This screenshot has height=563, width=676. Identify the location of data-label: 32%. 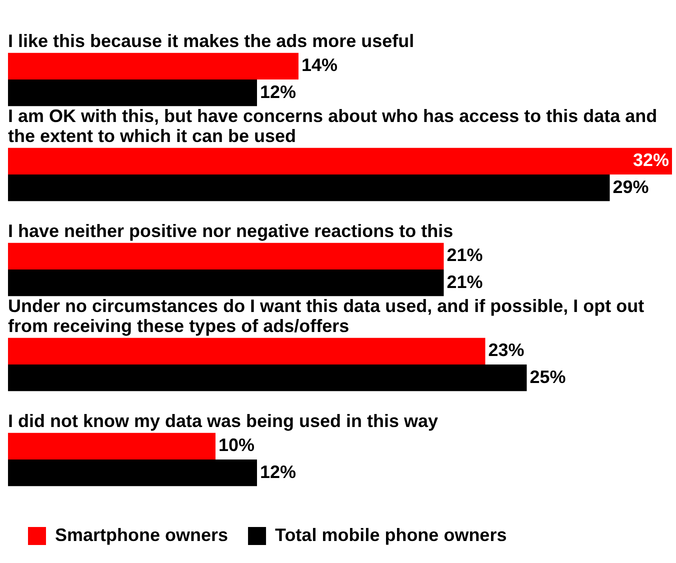
(650, 160).